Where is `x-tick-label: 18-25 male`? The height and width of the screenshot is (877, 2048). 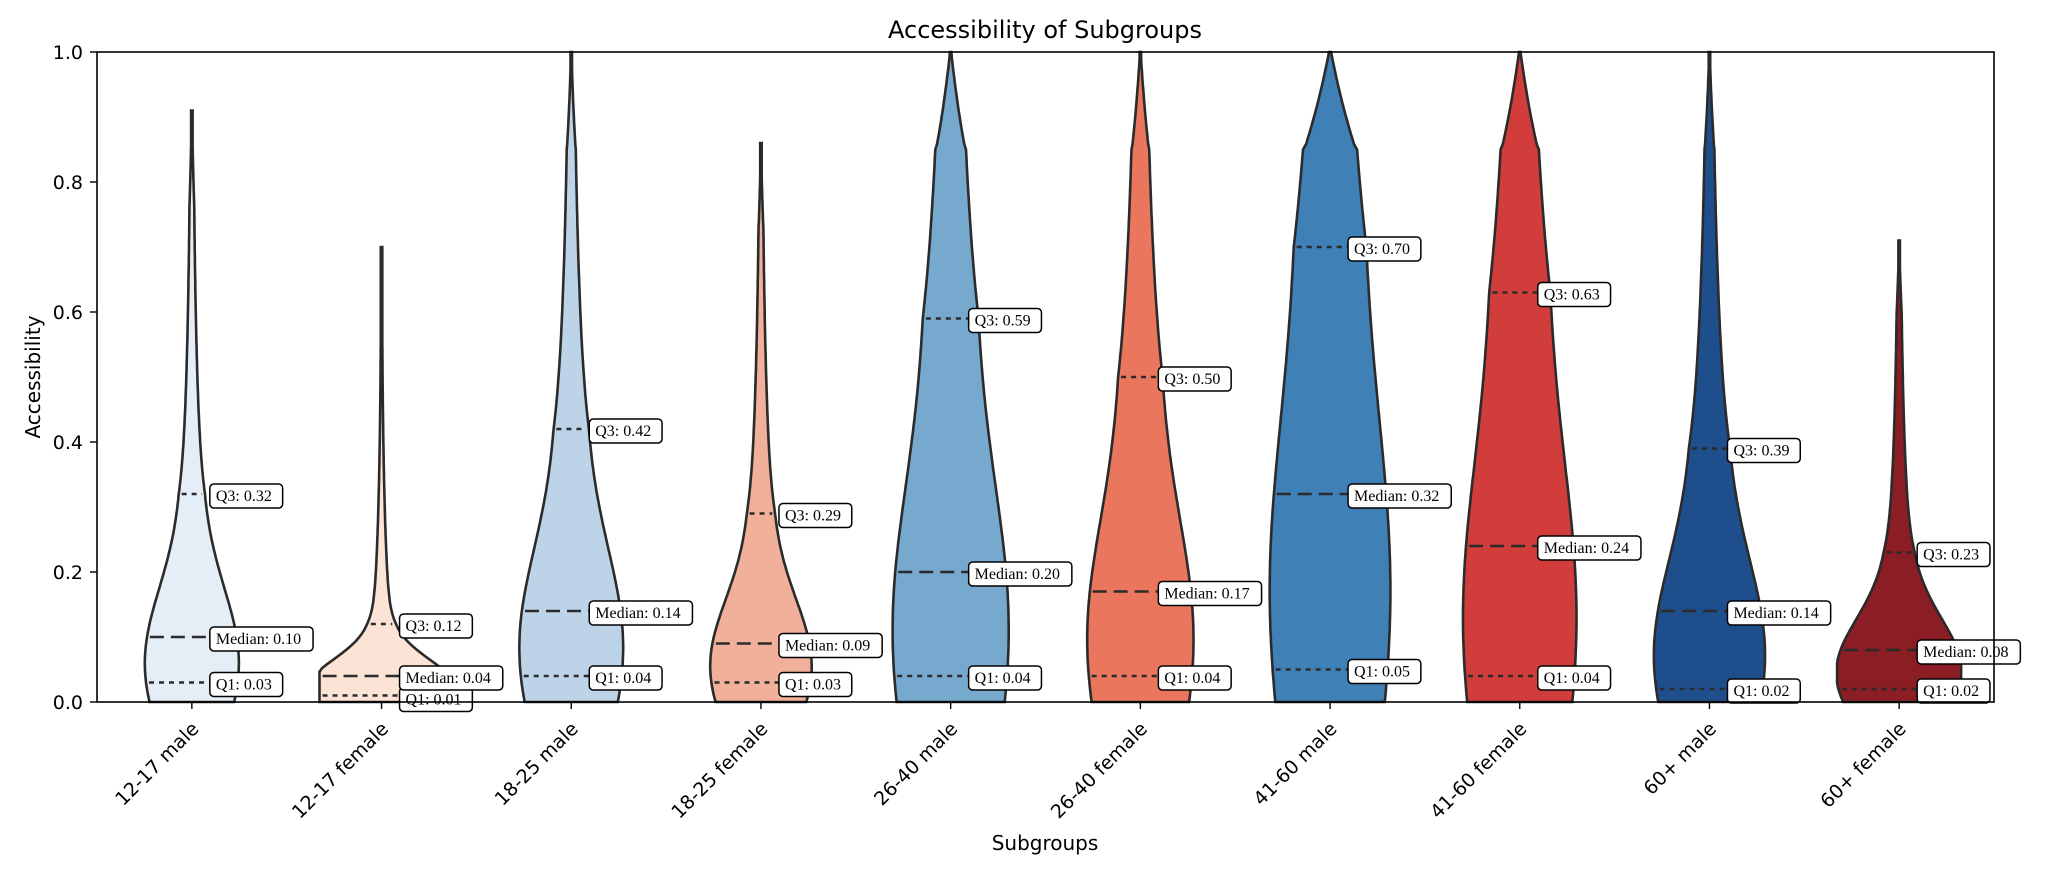
x-tick-label: 18-25 male is located at coordinates (537, 764).